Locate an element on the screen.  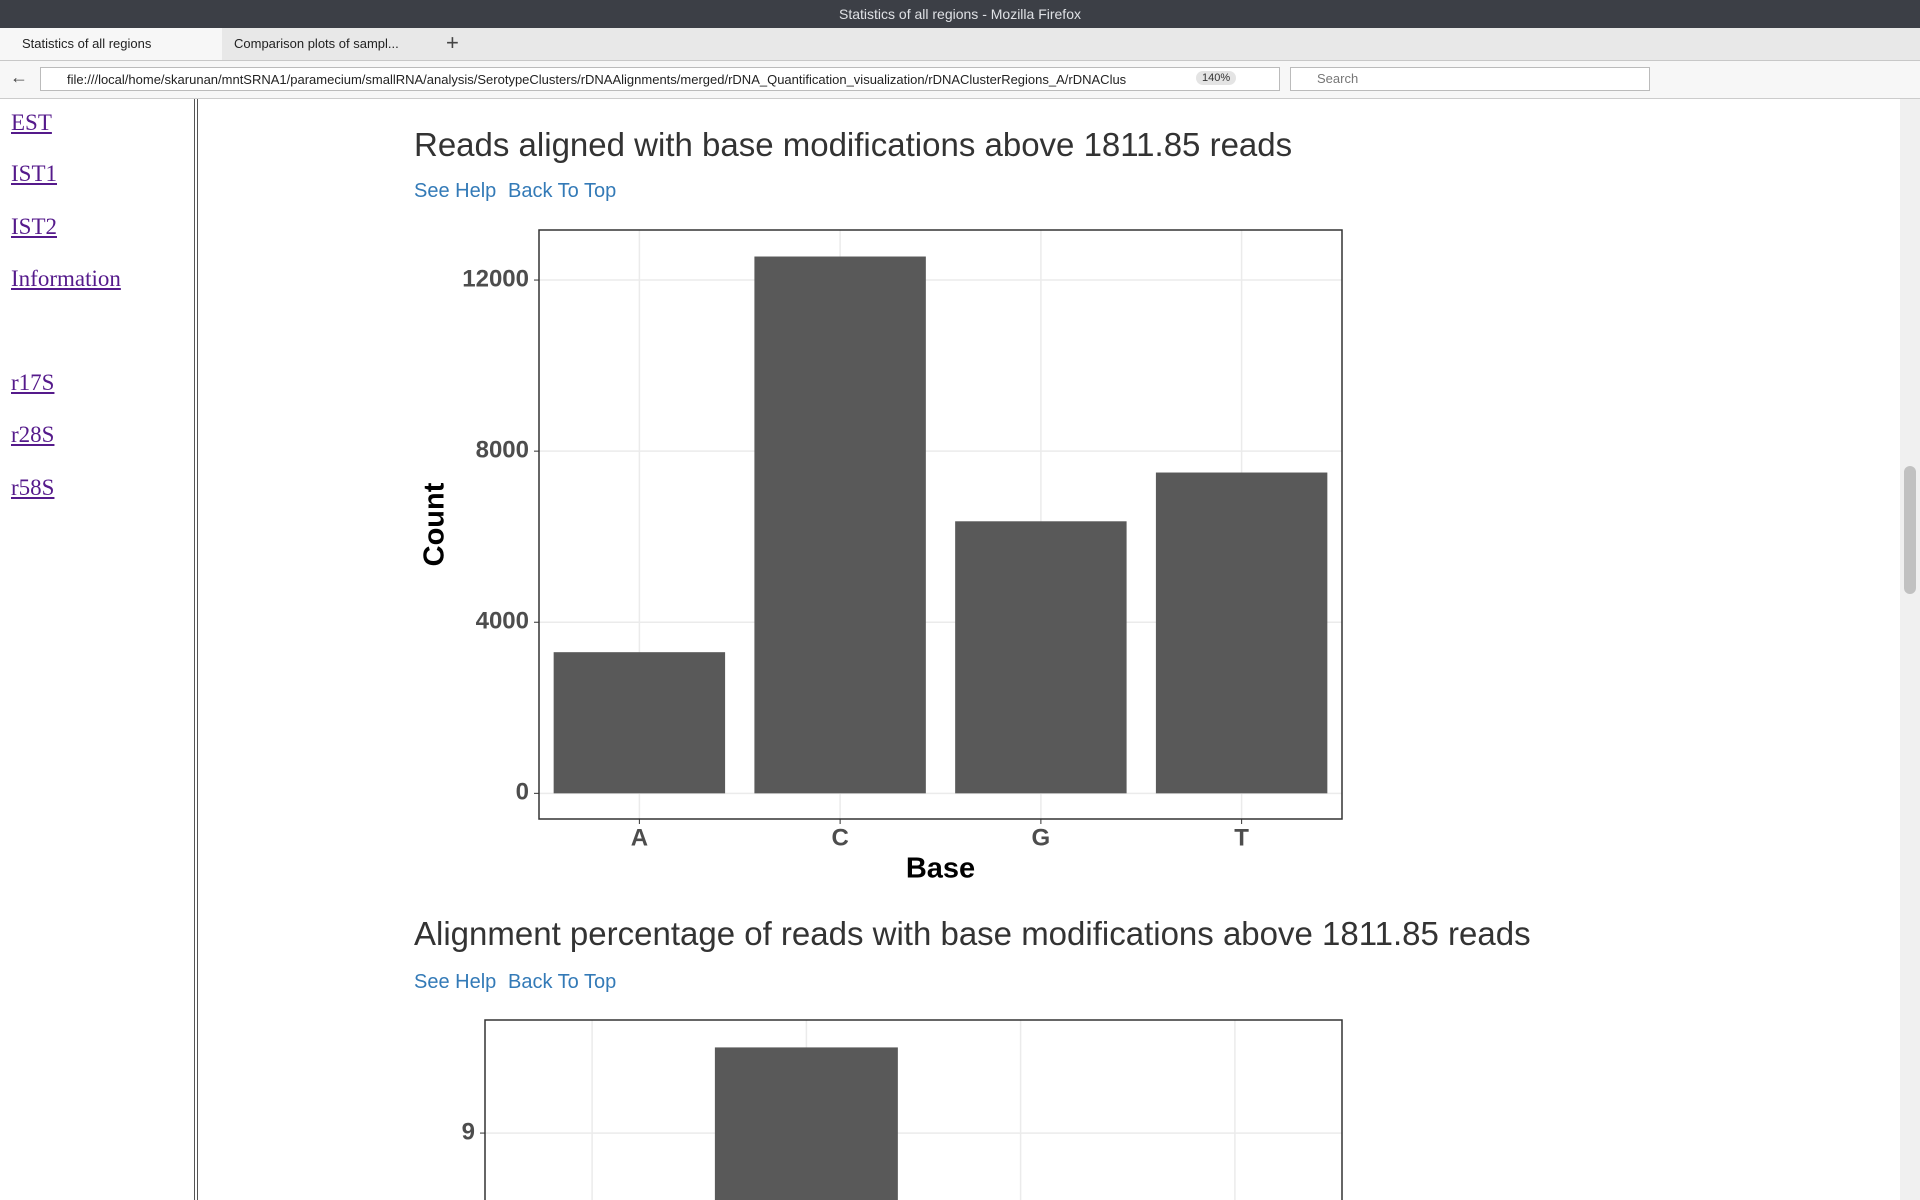
scrollbar-thumb is located at coordinates (1910, 530).